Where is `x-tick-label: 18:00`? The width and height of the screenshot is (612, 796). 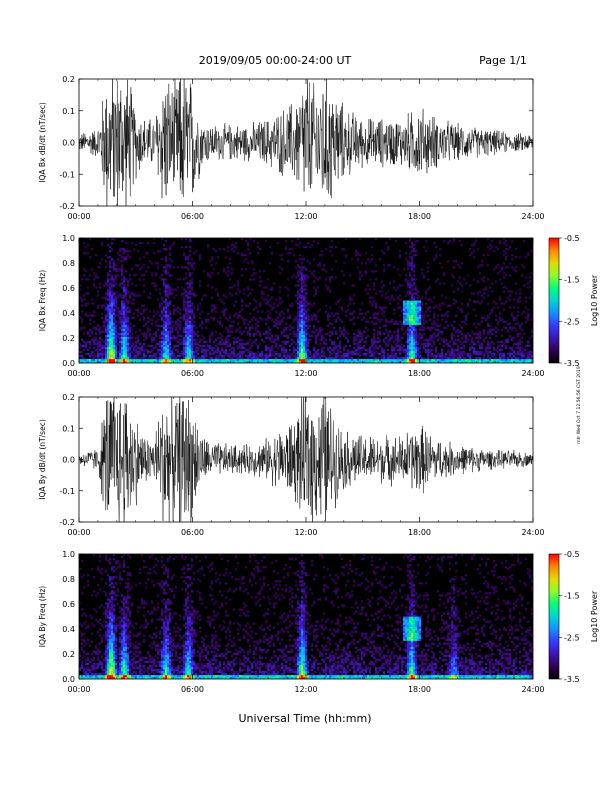
x-tick-label: 18:00 is located at coordinates (419, 373).